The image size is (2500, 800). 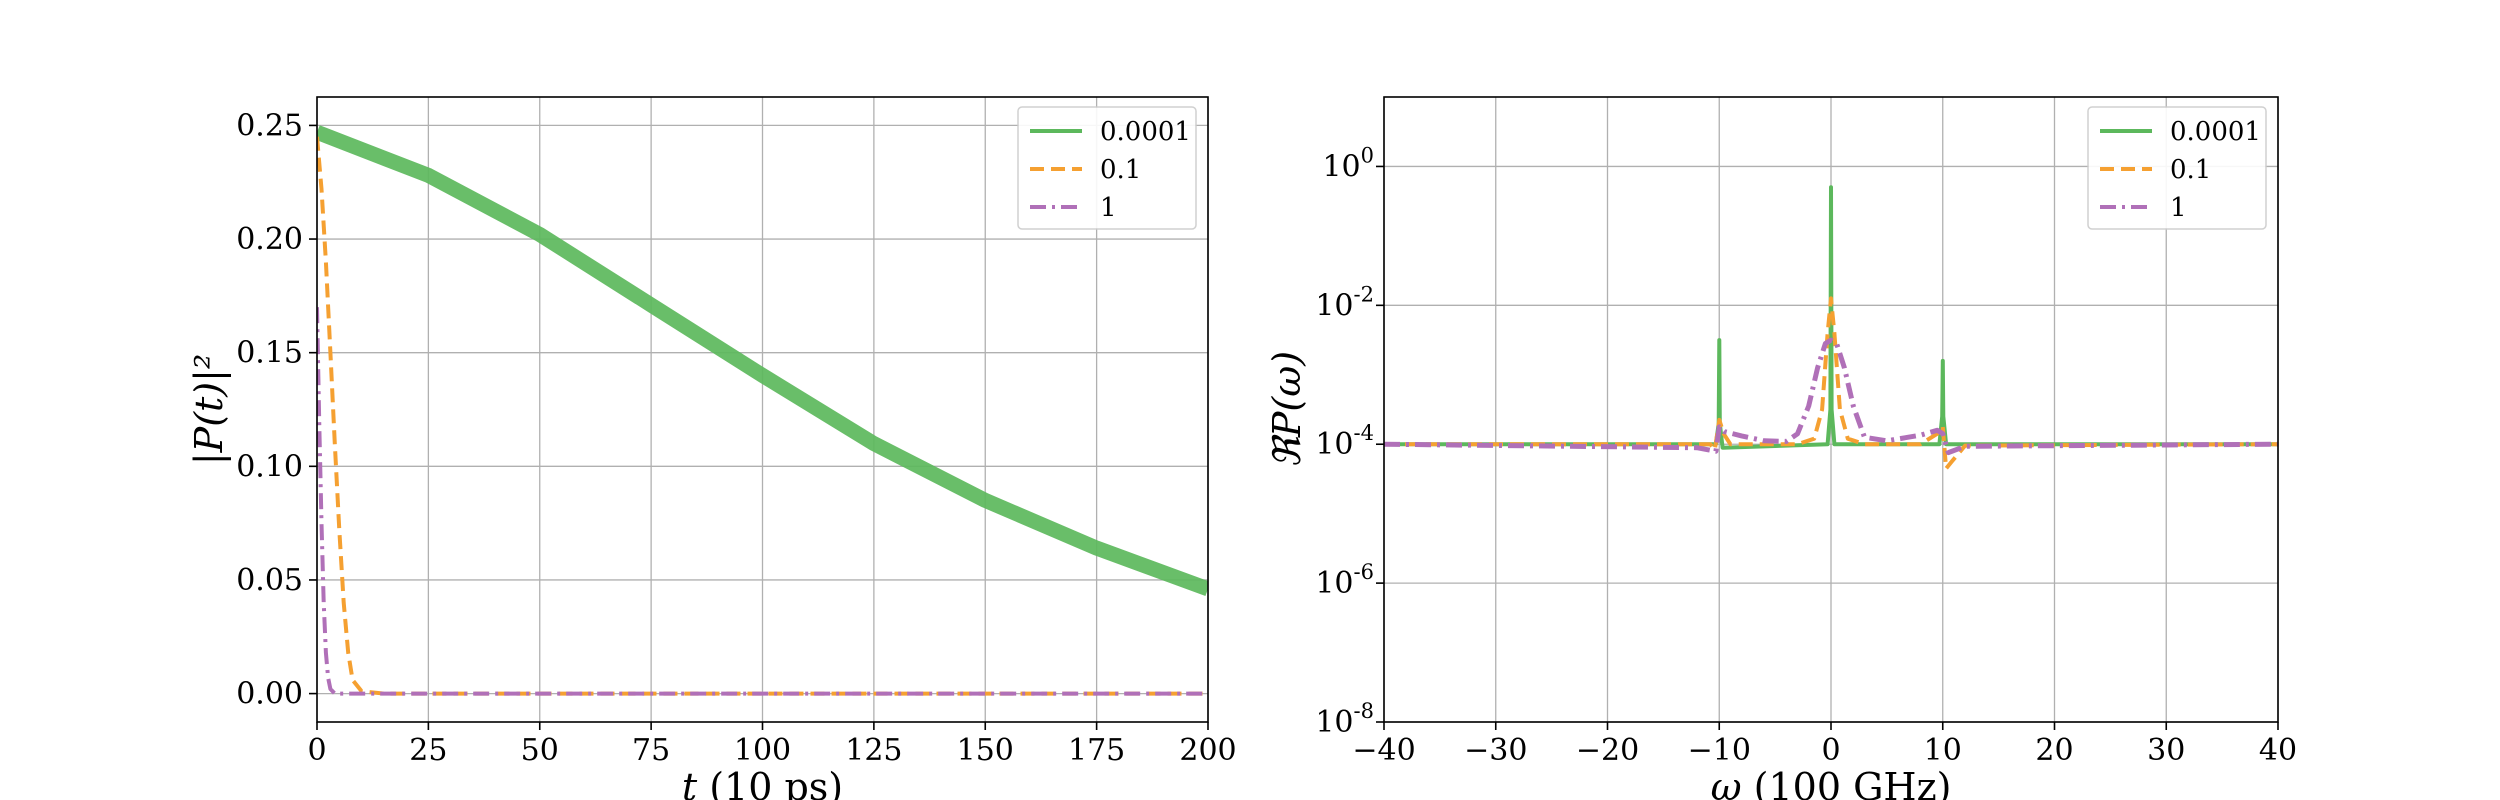 I want to click on y-tick-label: 0.25, so click(x=269, y=125).